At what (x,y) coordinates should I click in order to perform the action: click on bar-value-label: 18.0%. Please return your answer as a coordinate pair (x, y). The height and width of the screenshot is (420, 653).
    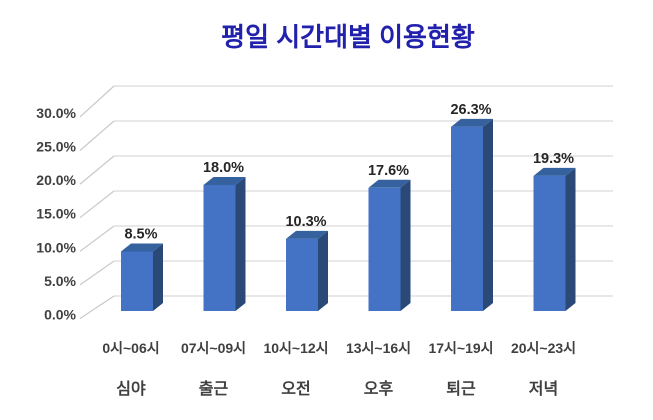
    Looking at the image, I should click on (223, 168).